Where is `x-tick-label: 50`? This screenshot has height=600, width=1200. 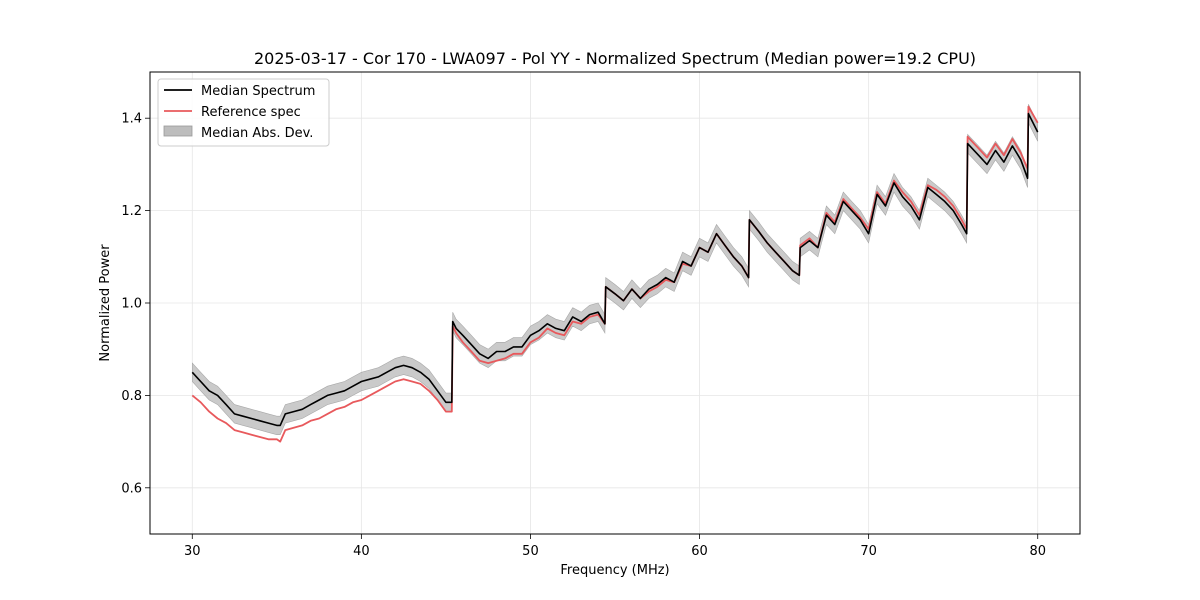
x-tick-label: 50 is located at coordinates (530, 551).